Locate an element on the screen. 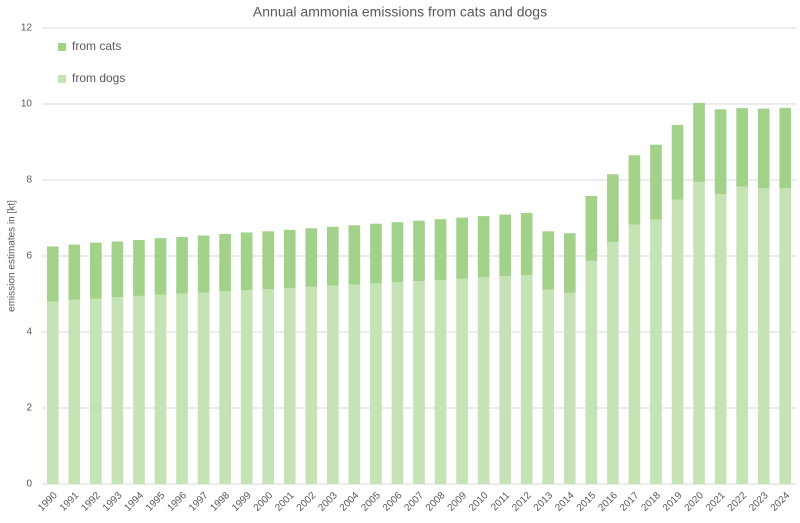  x-tick-label: 2018 is located at coordinates (651, 502).